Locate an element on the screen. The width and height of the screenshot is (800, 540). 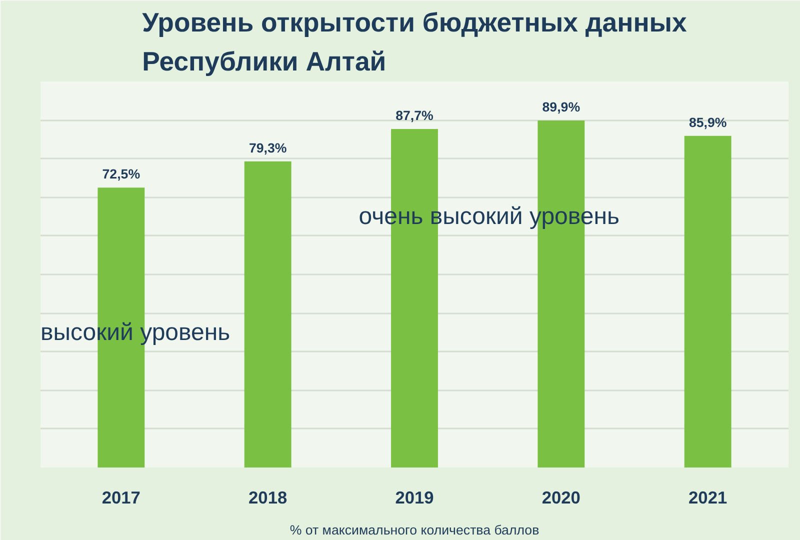
data-label: 79,3% is located at coordinates (267, 148).